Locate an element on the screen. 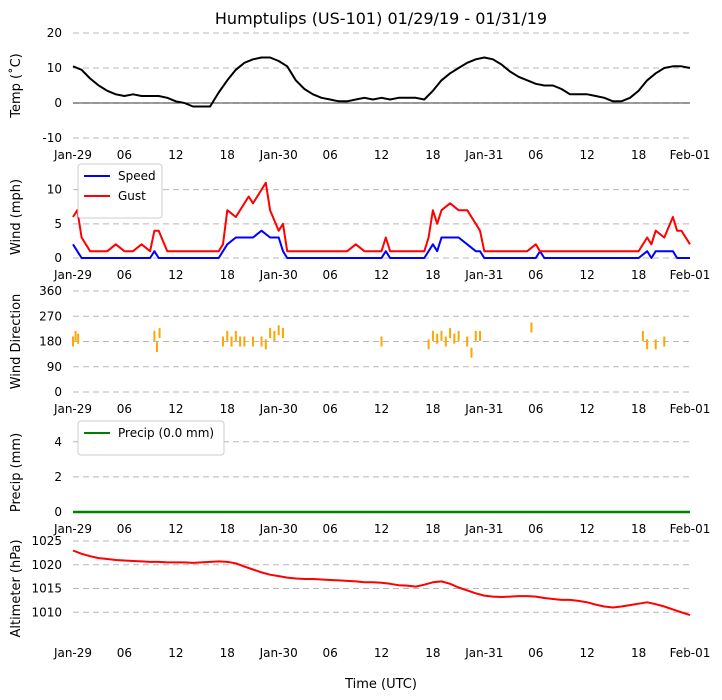 The width and height of the screenshot is (722, 700). y-tick-label: 270 is located at coordinates (50, 316).